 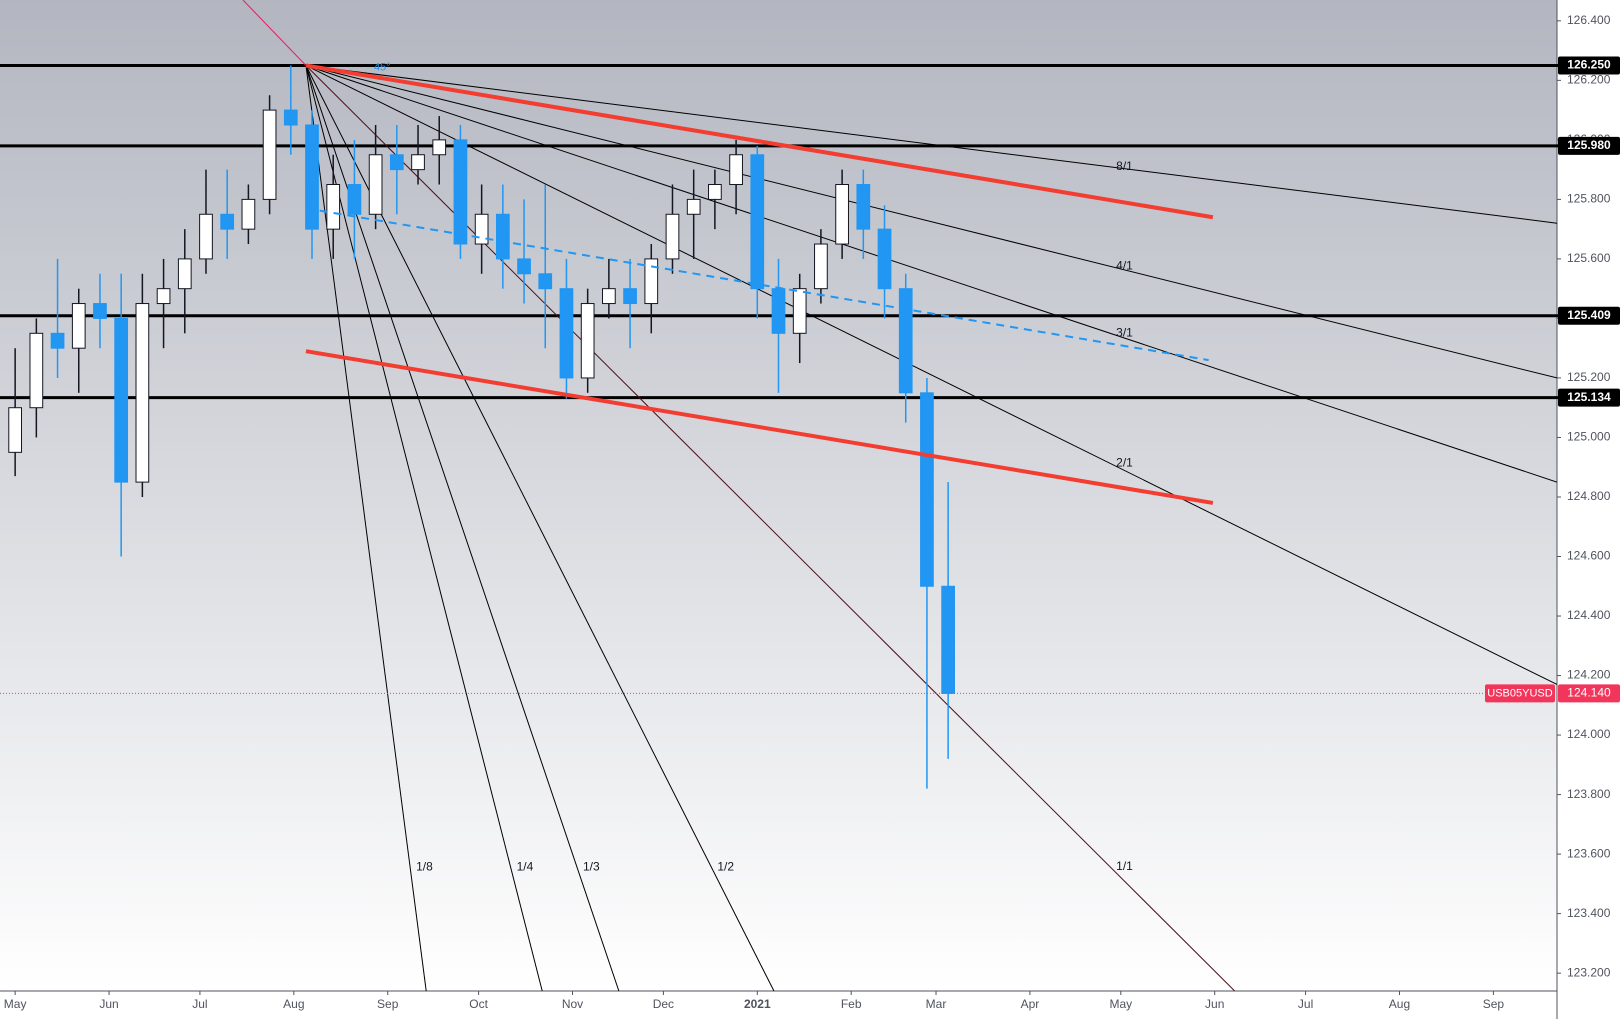 What do you see at coordinates (778, 1005) in the screenshot?
I see `time-axis` at bounding box center [778, 1005].